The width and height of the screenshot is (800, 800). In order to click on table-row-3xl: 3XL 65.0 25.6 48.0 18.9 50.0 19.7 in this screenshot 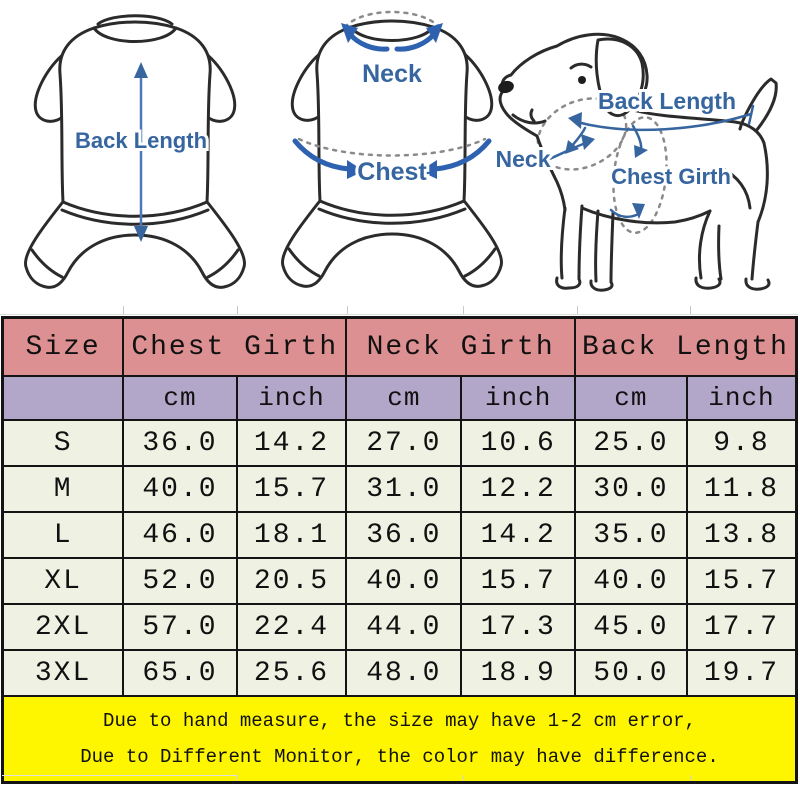, I will do `click(399, 673)`.